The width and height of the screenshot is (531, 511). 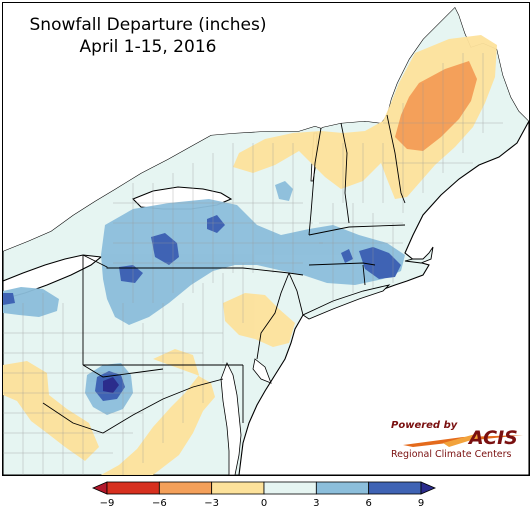 What do you see at coordinates (212, 503) in the screenshot?
I see `legend-tick-label: −3` at bounding box center [212, 503].